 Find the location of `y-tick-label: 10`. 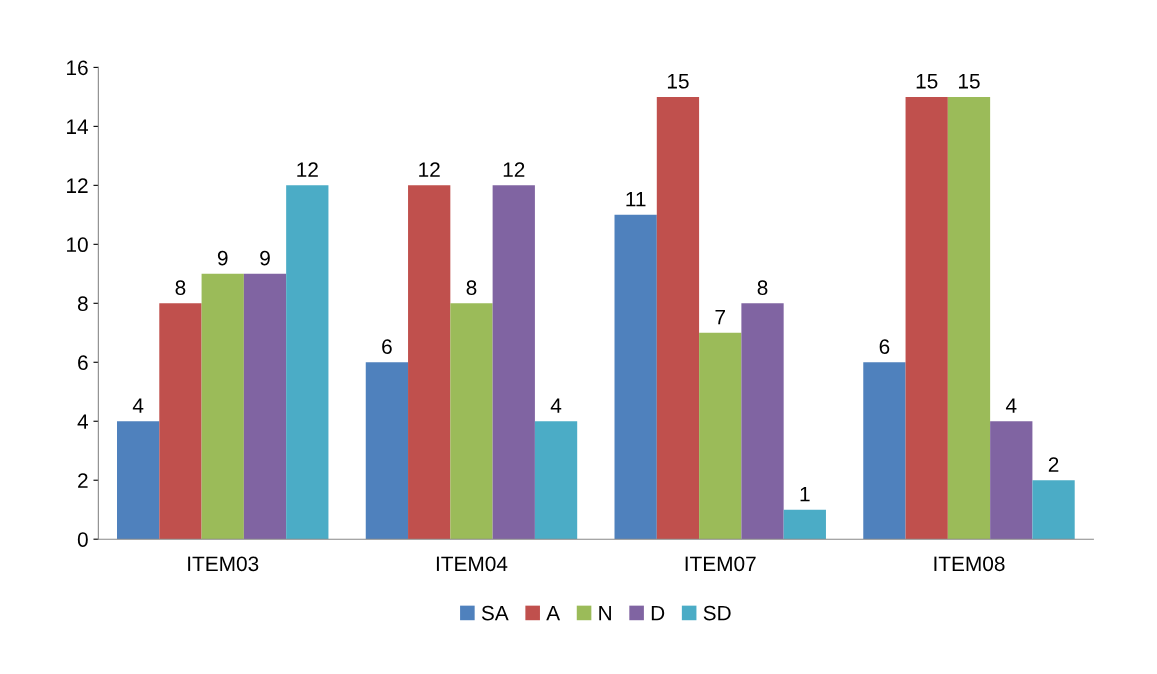

y-tick-label: 10 is located at coordinates (77, 245).